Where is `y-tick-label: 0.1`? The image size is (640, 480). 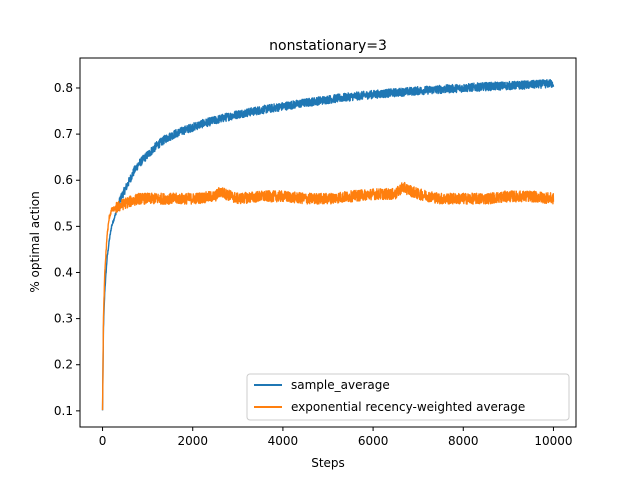
y-tick-label: 0.1 is located at coordinates (63, 411).